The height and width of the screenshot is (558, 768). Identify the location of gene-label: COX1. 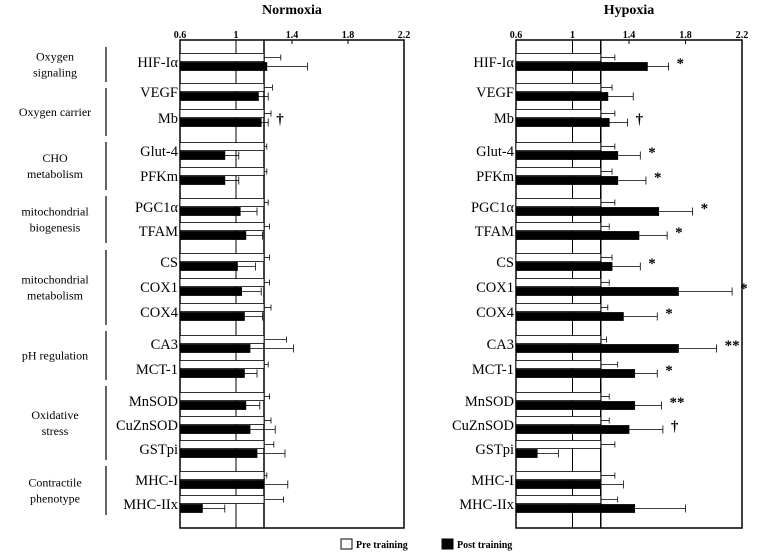
(159, 288).